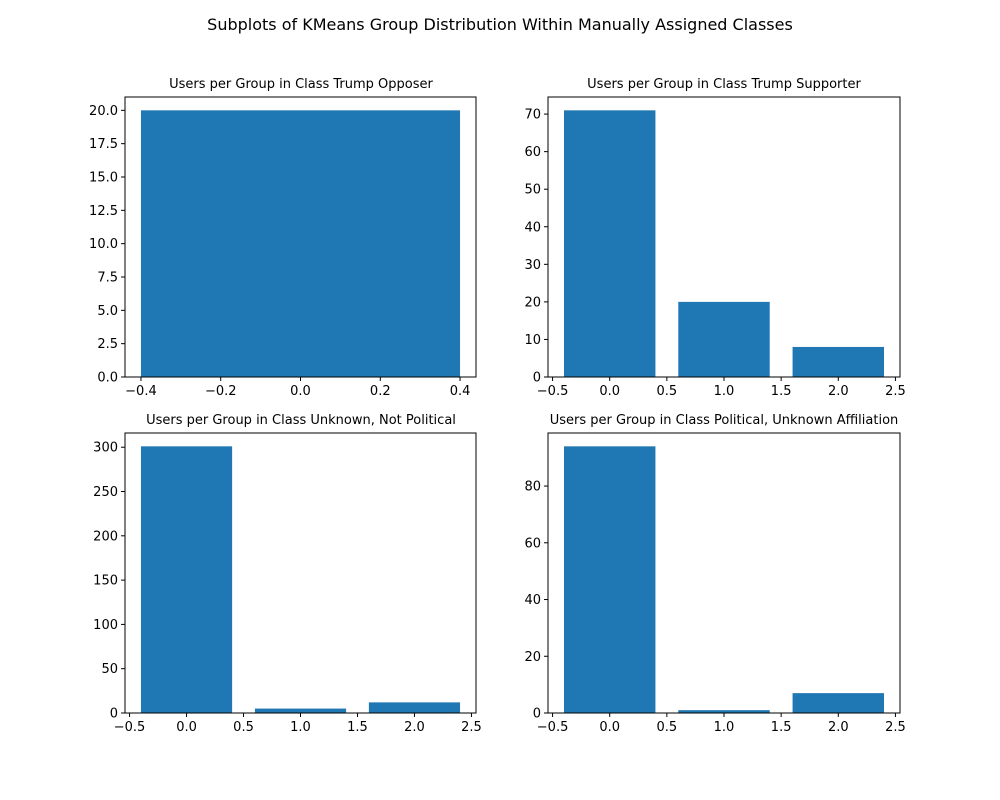  What do you see at coordinates (105, 625) in the screenshot?
I see `y-tick-label: 100` at bounding box center [105, 625].